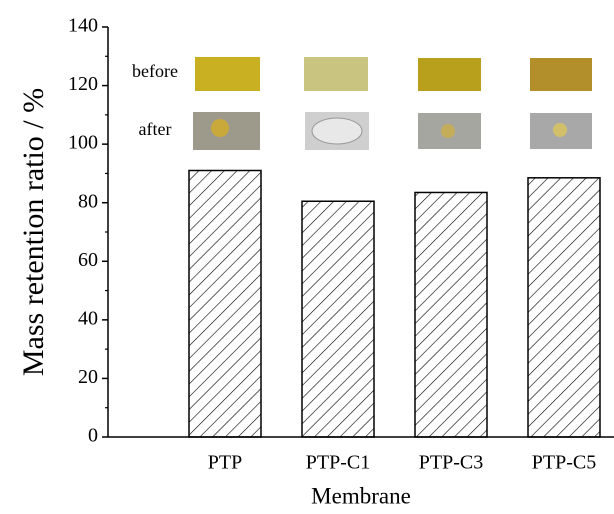 This screenshot has width=614, height=514. What do you see at coordinates (88, 201) in the screenshot?
I see `y-tick-label: 80` at bounding box center [88, 201].